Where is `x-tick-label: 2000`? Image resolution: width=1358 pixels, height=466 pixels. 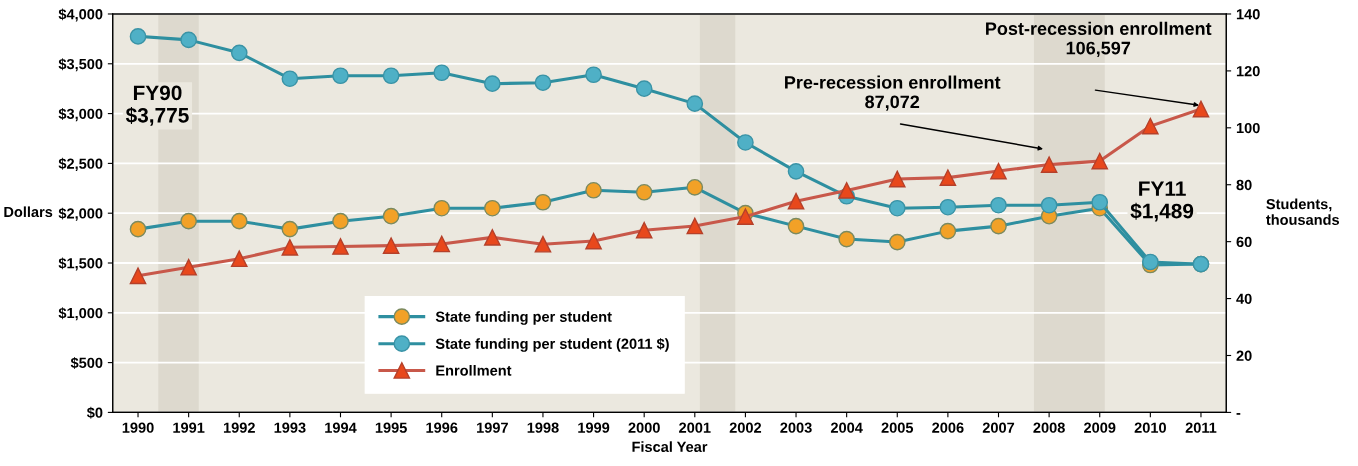
x-tick-label: 2000 is located at coordinates (644, 427).